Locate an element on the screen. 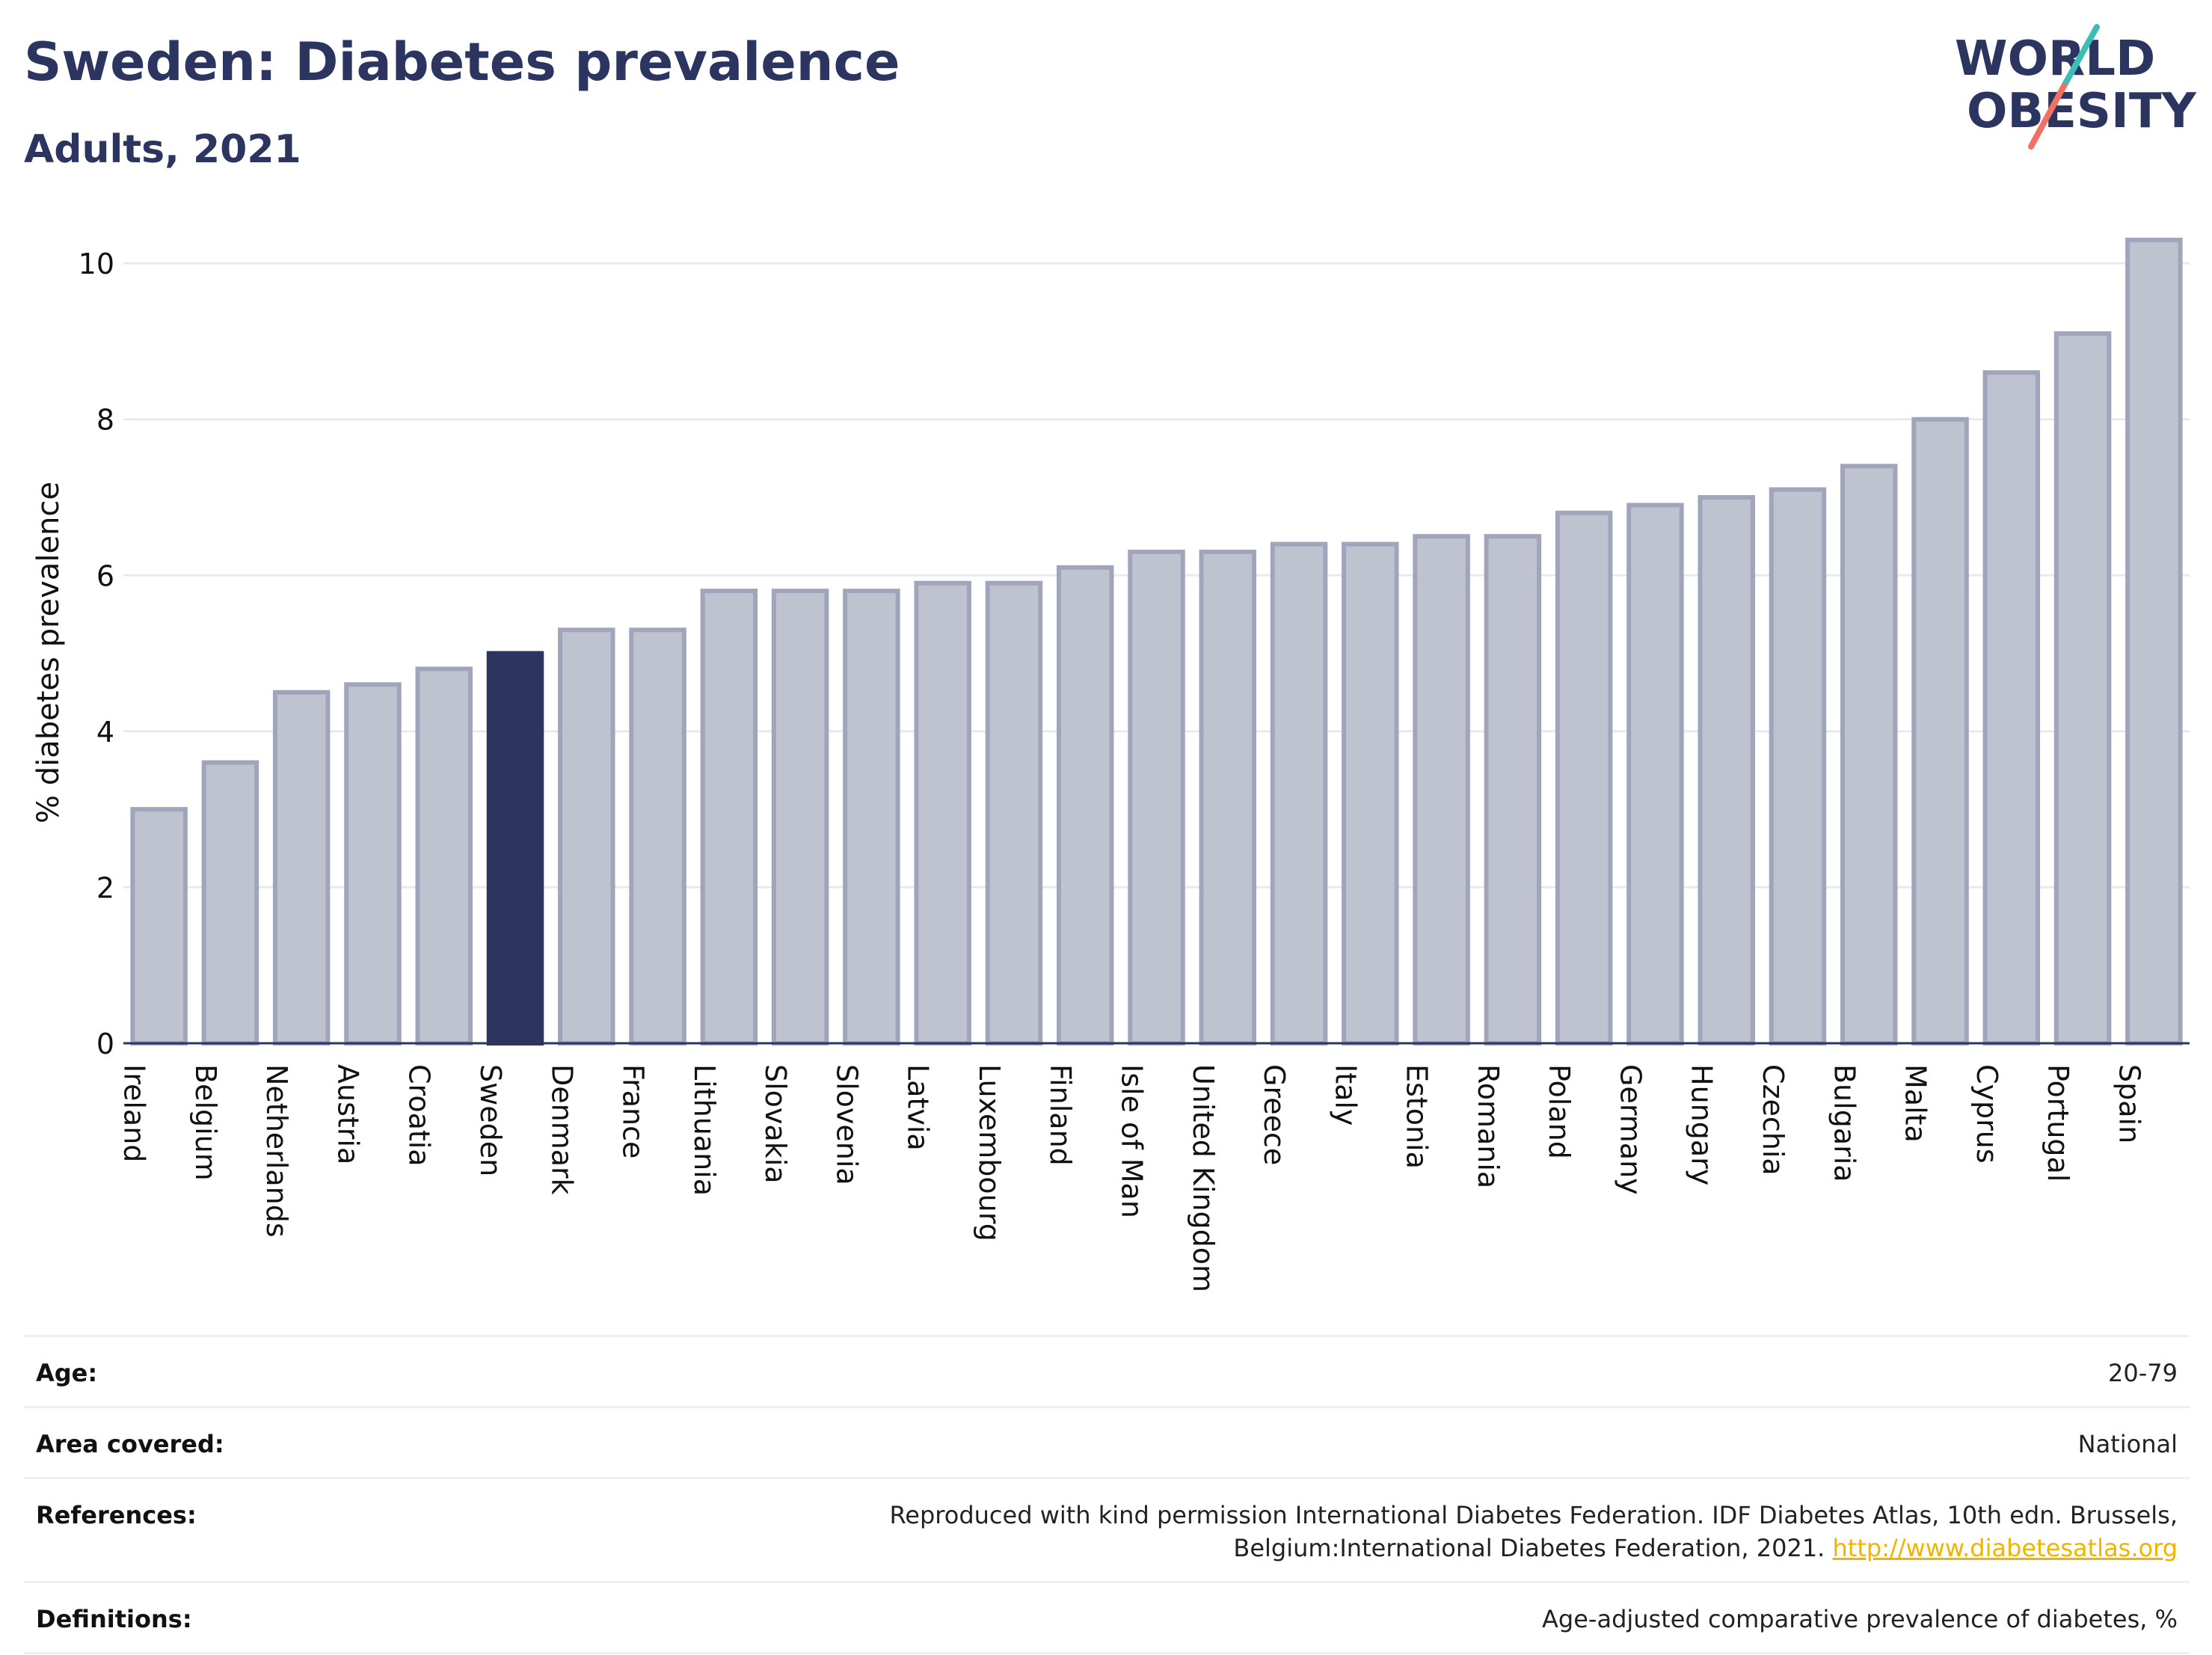 The height and width of the screenshot is (1655, 2212). x-tick-label: Luxembourg is located at coordinates (989, 1152).